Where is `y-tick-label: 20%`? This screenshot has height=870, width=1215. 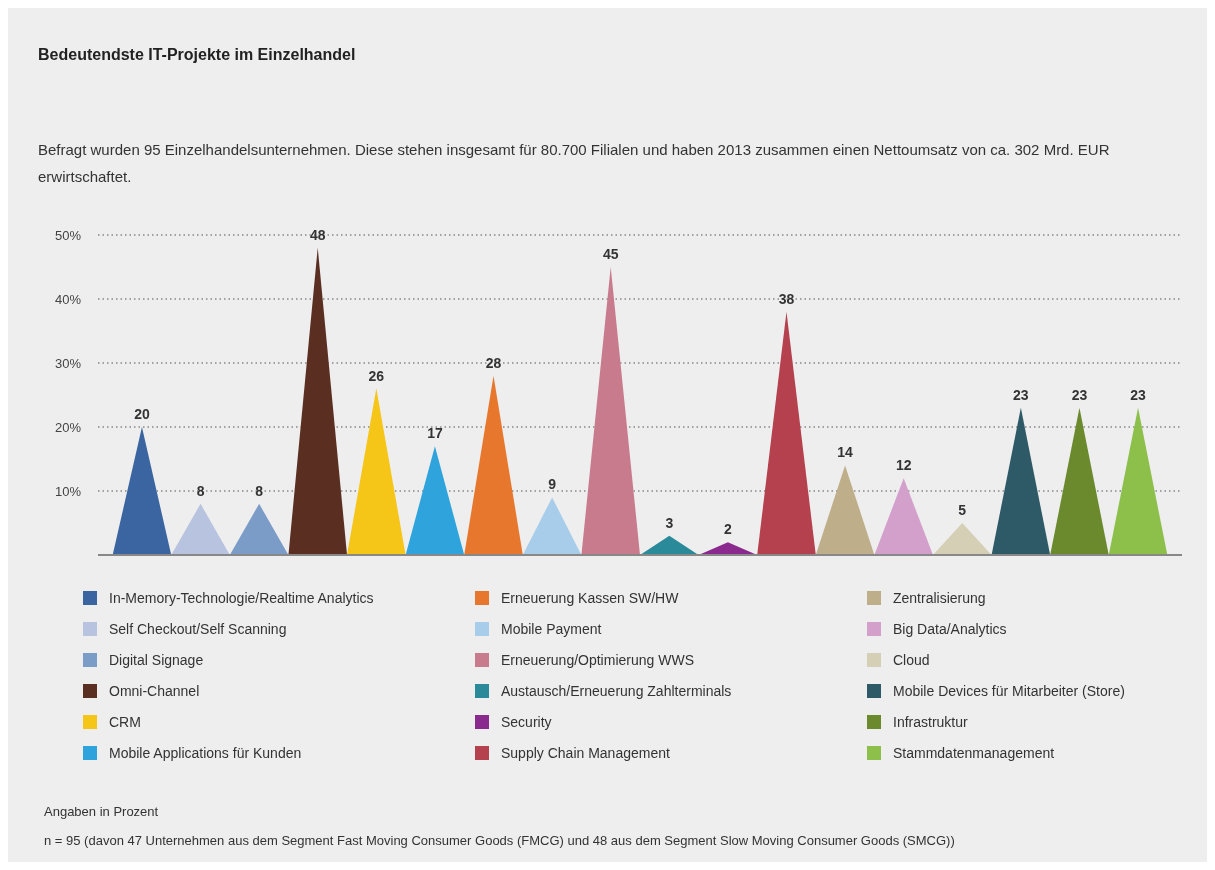
y-tick-label: 20% is located at coordinates (68, 427).